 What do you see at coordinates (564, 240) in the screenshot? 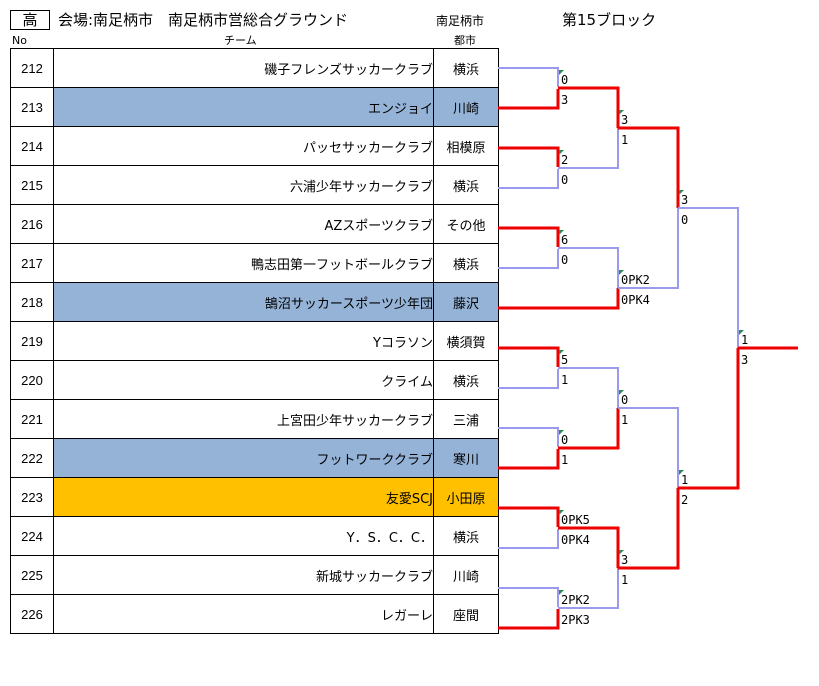
I see `score-label: 6` at bounding box center [564, 240].